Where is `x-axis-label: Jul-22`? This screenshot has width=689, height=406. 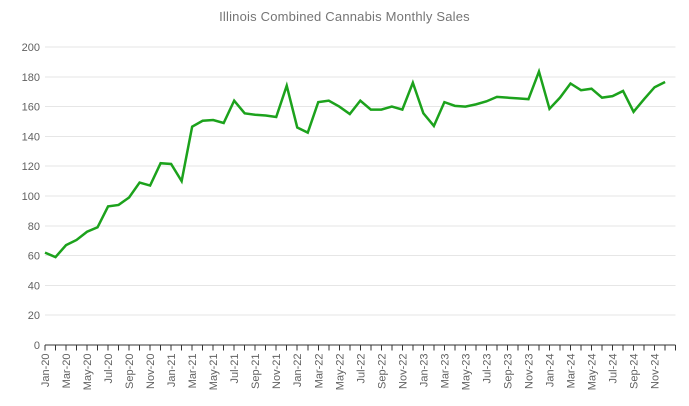 x-axis-label: Jul-22 is located at coordinates (361, 369).